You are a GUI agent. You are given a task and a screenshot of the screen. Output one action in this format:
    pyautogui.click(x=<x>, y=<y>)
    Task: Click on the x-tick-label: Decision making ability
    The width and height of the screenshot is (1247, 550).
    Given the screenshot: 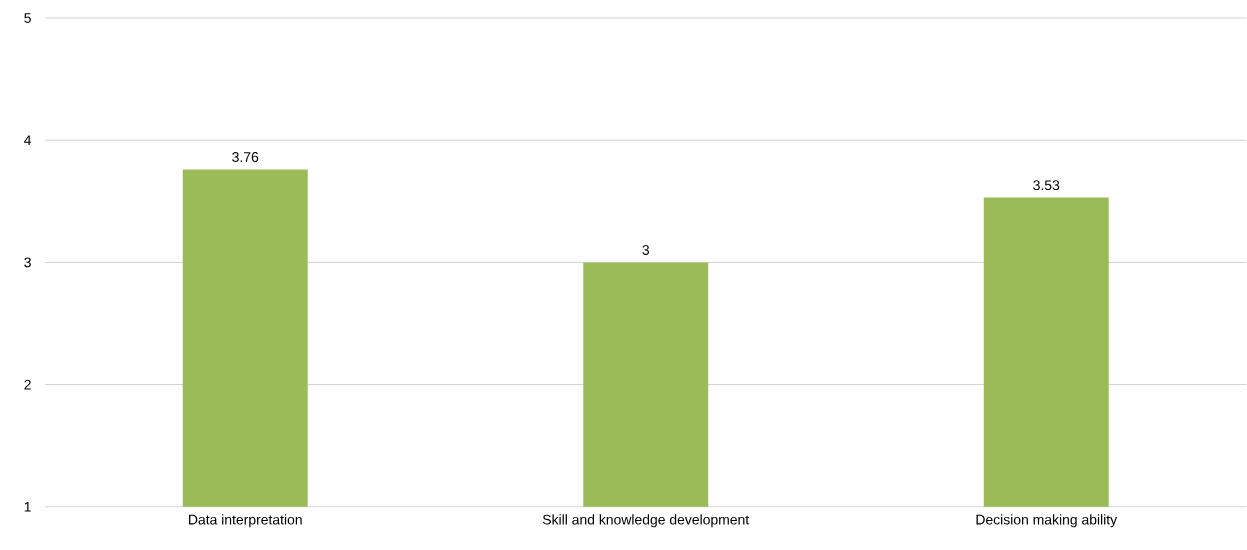 What is the action you would take?
    pyautogui.click(x=1047, y=521)
    